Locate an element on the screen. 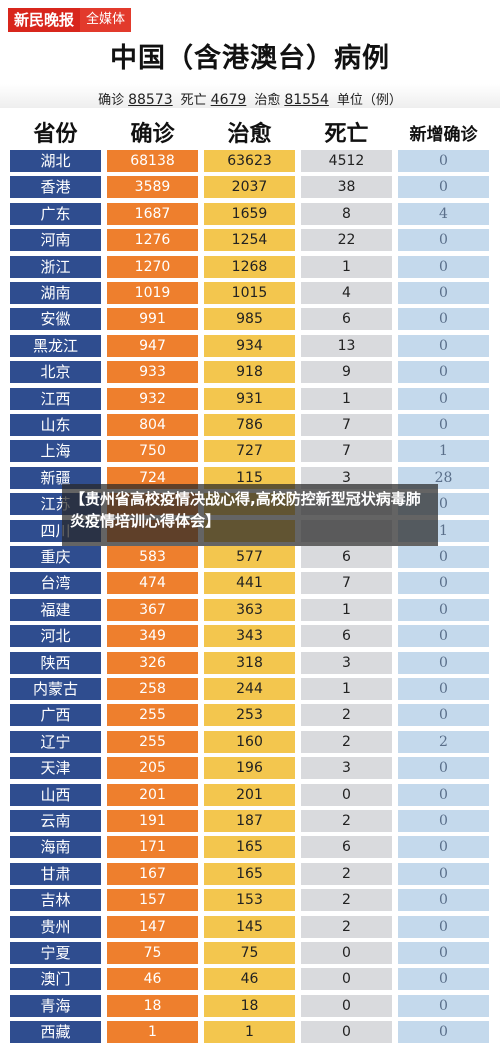 Image resolution: width=500 pixels, height=1058 pixels. confirmed-cell: 167 is located at coordinates (152, 873).